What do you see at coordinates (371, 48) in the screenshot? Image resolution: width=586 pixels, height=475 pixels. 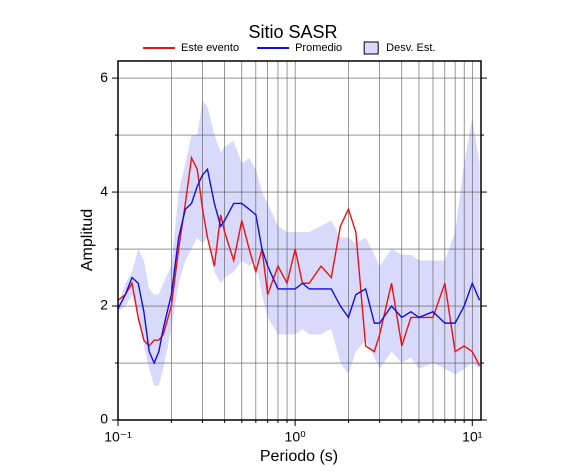 I see `legend-swatch` at bounding box center [371, 48].